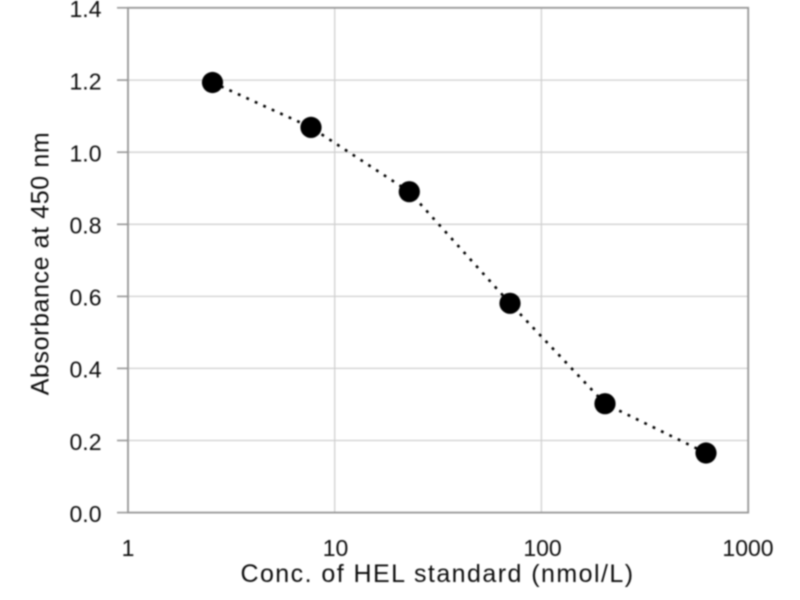  I want to click on svg-text: Absorbance at 450 nm, so click(41, 264).